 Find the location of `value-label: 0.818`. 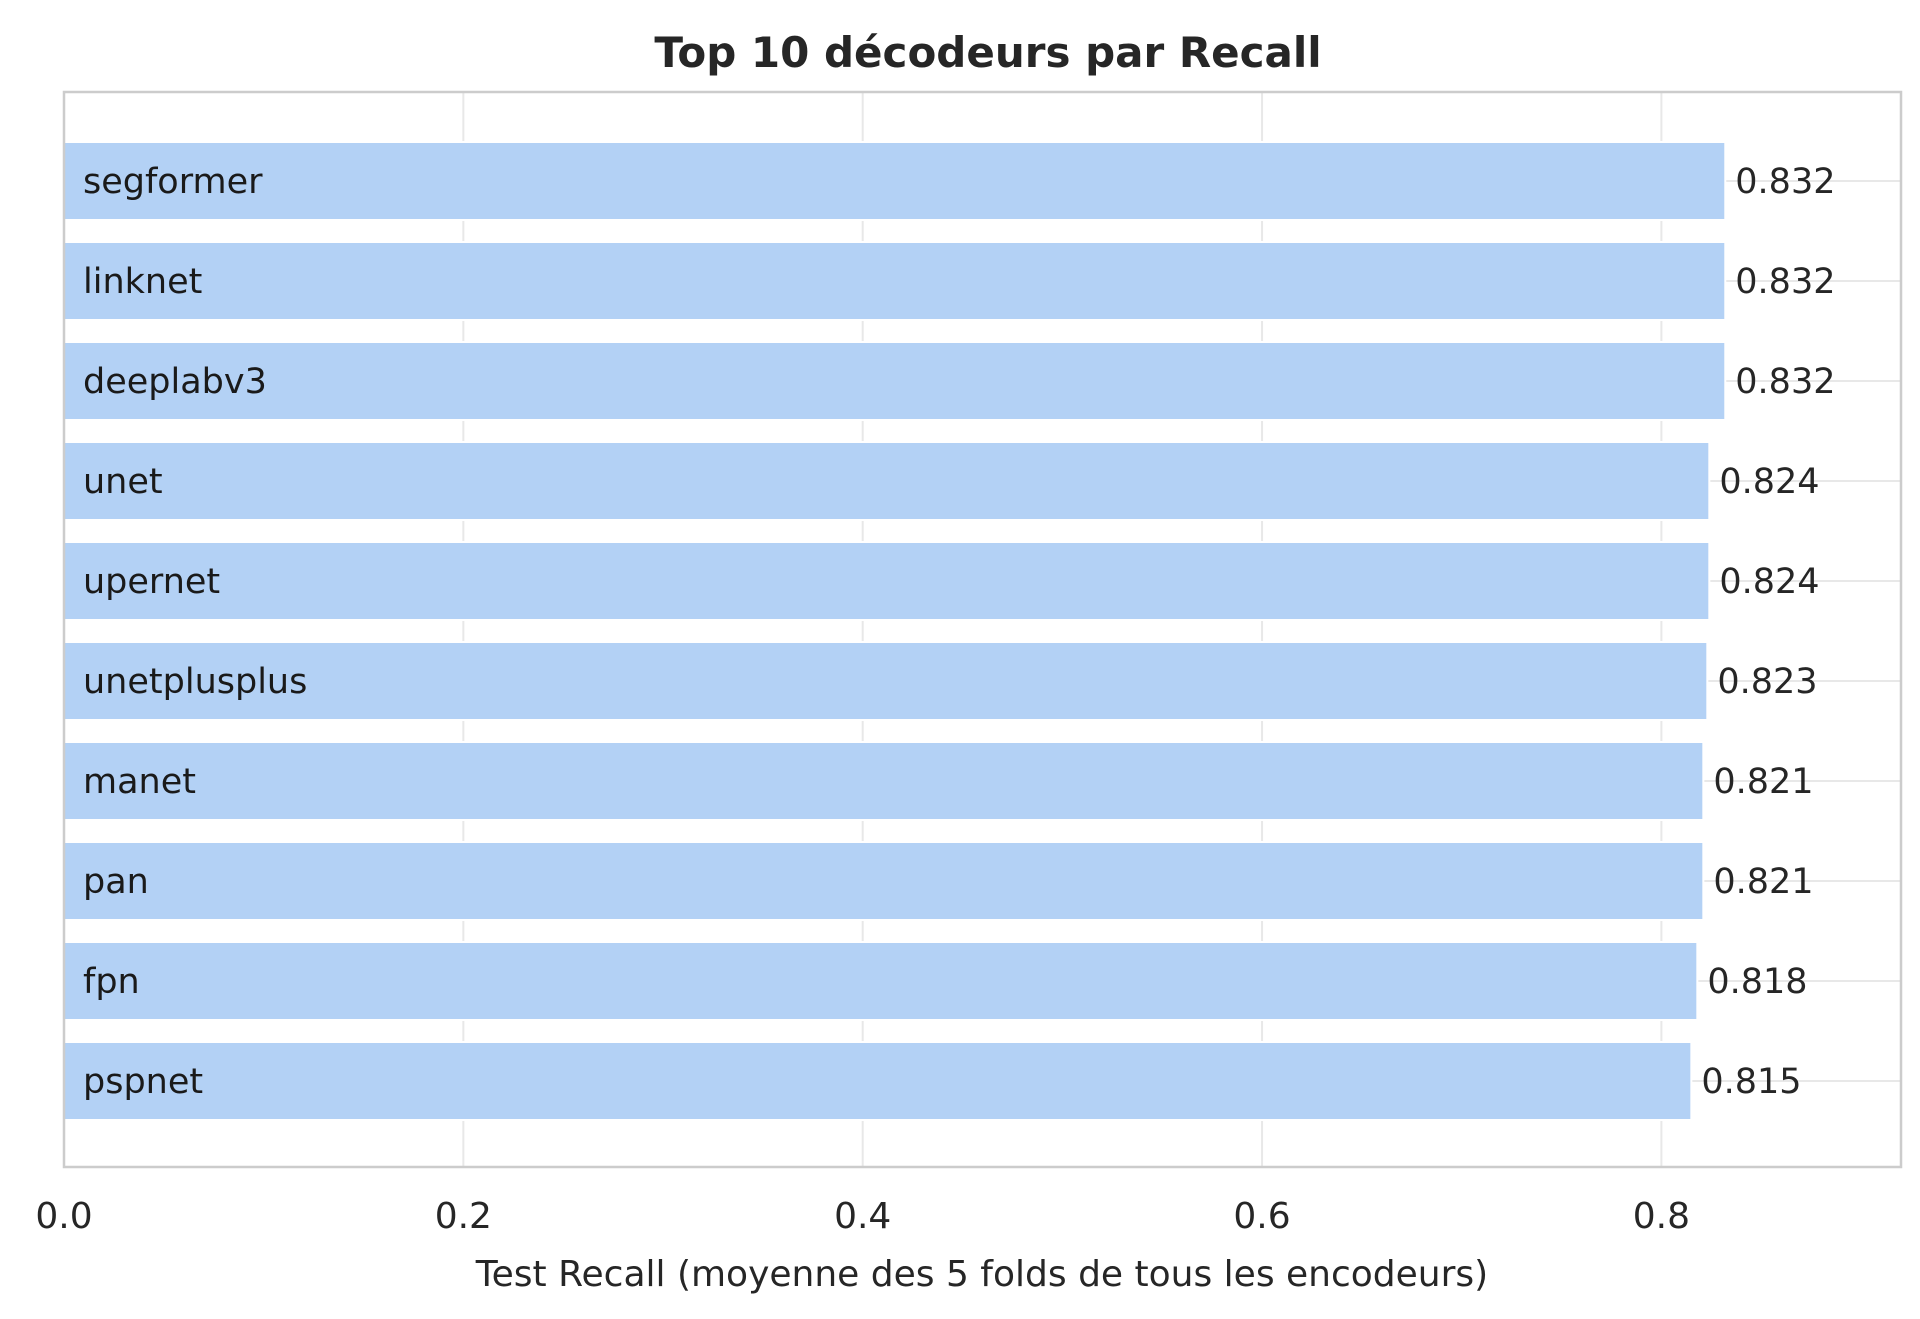

value-label: 0.818 is located at coordinates (1757, 982).